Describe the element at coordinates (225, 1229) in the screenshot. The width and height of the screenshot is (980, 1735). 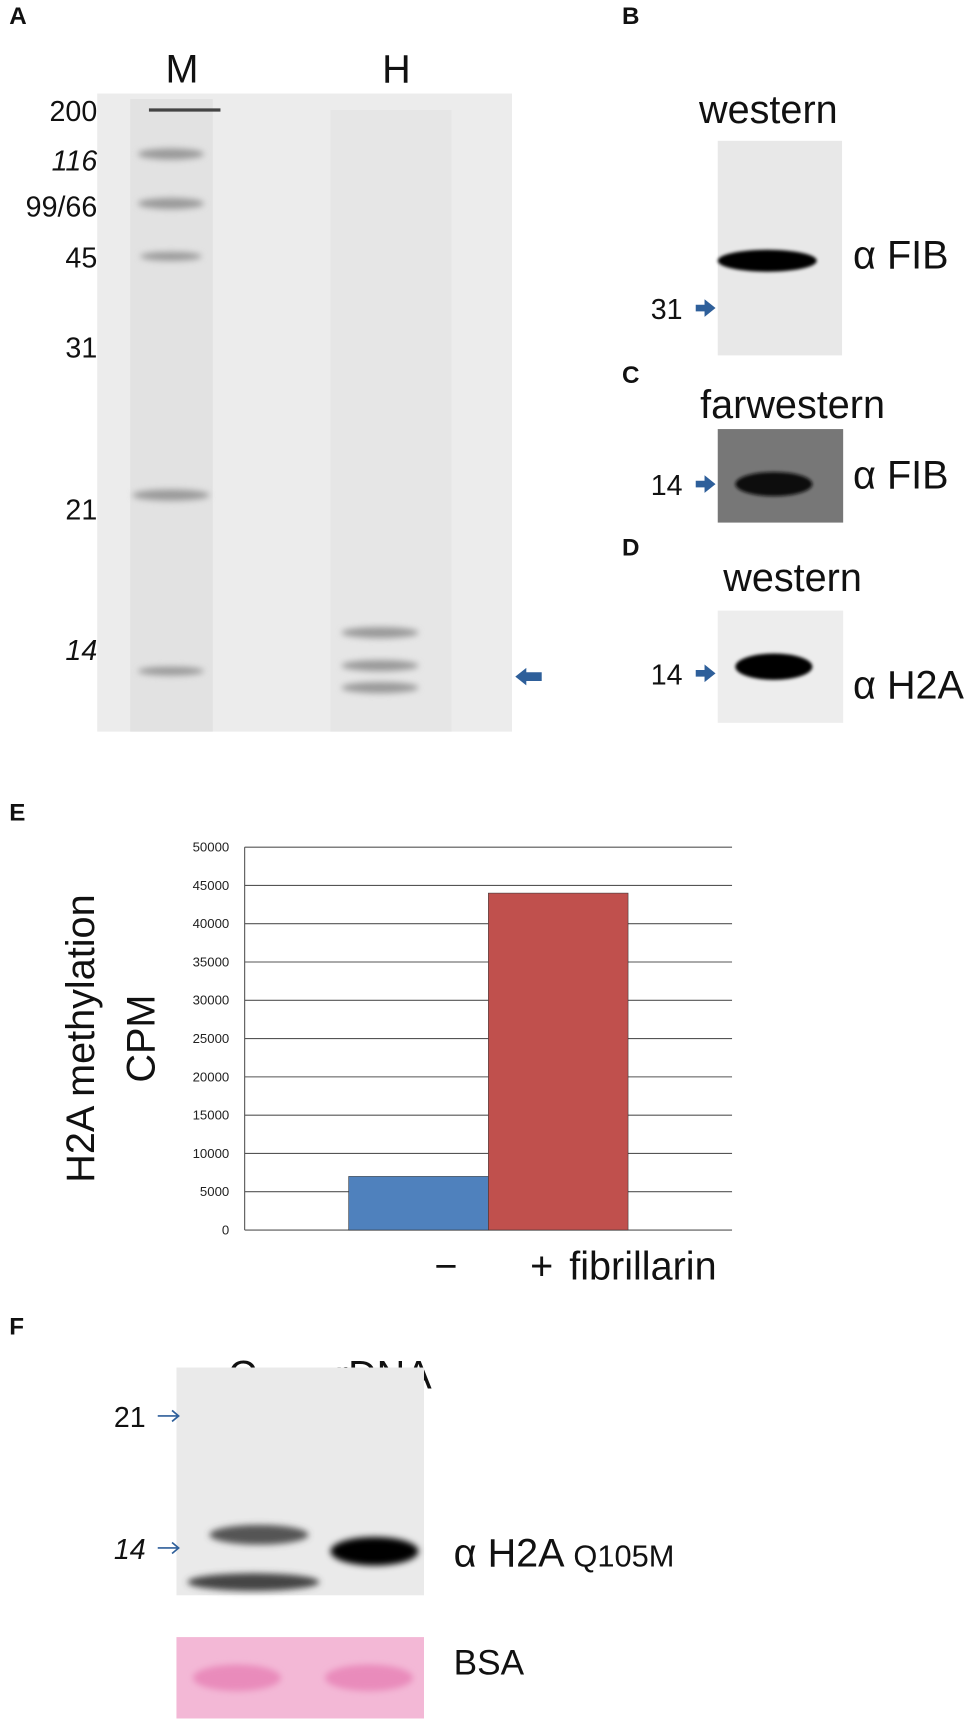
I see `y-tick-label: 0` at that location.